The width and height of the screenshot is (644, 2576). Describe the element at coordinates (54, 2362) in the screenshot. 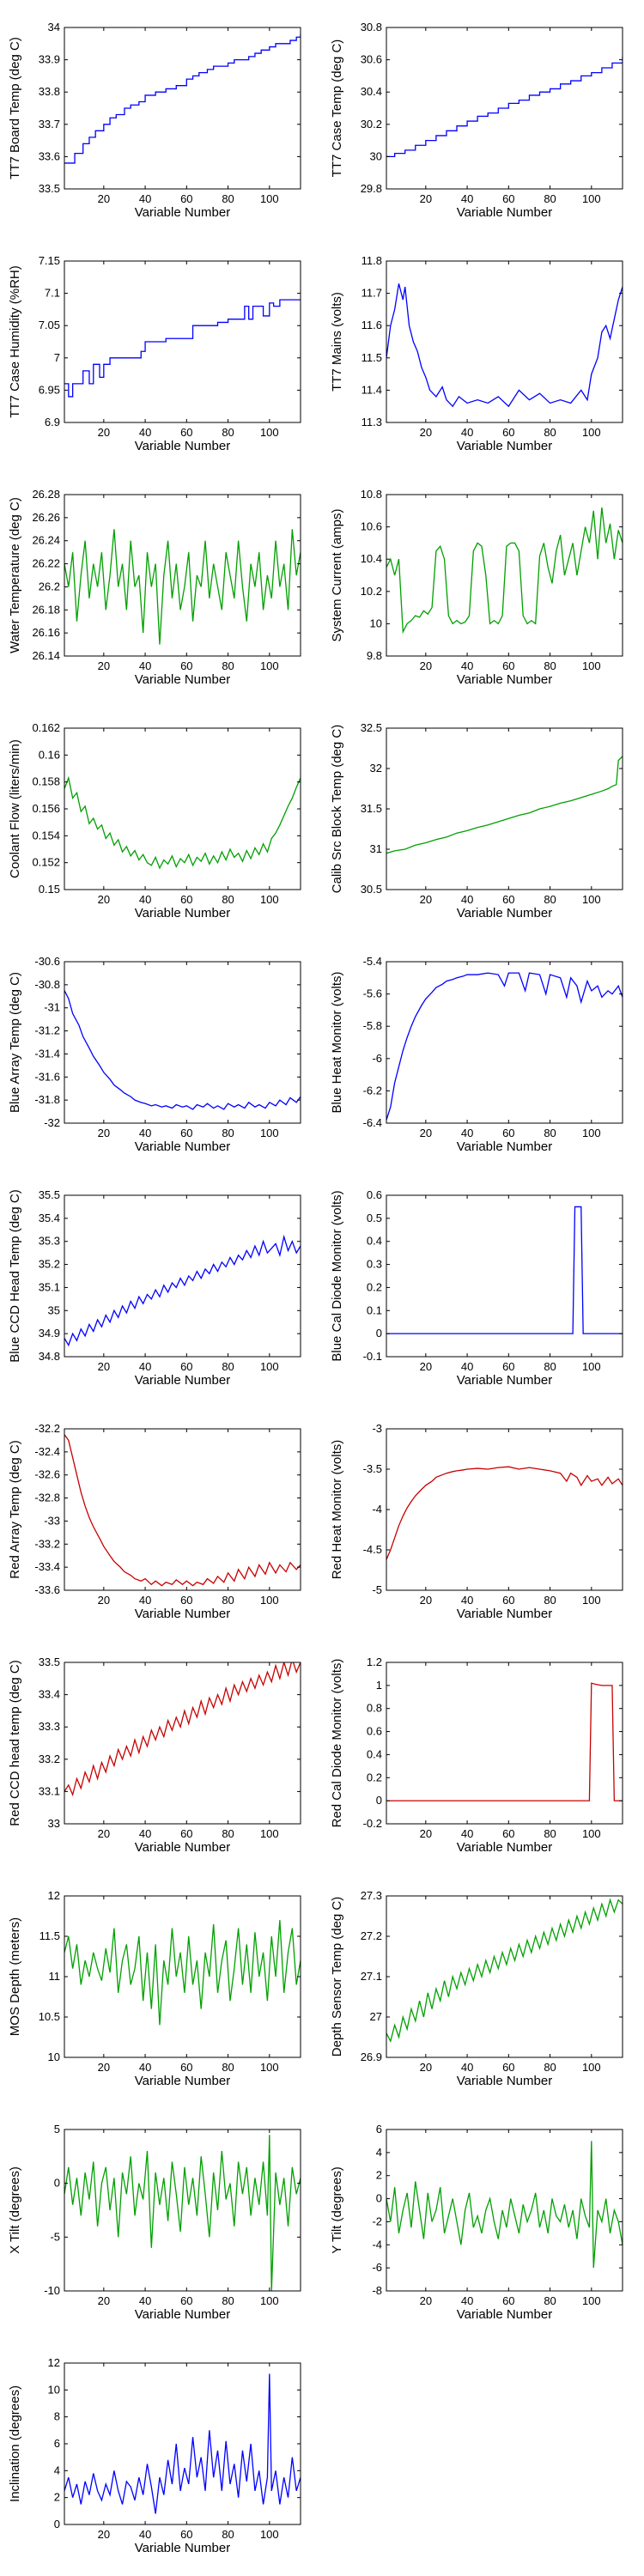

I see `y-tick-label: 12` at that location.